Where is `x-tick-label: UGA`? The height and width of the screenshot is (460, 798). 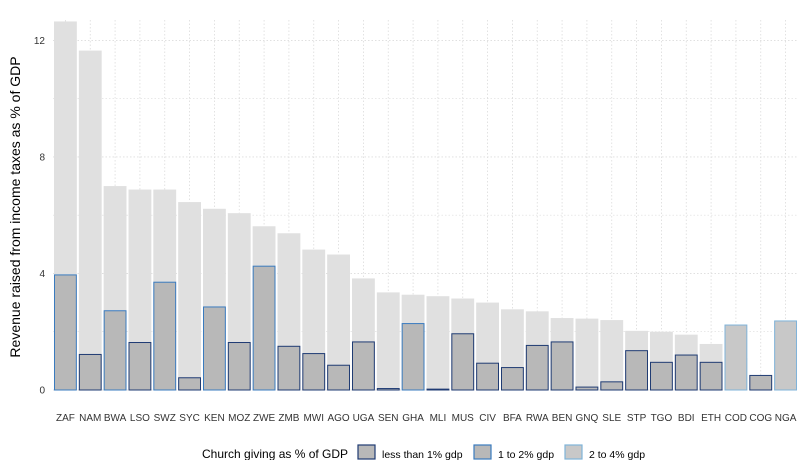
x-tick-label: UGA is located at coordinates (364, 418).